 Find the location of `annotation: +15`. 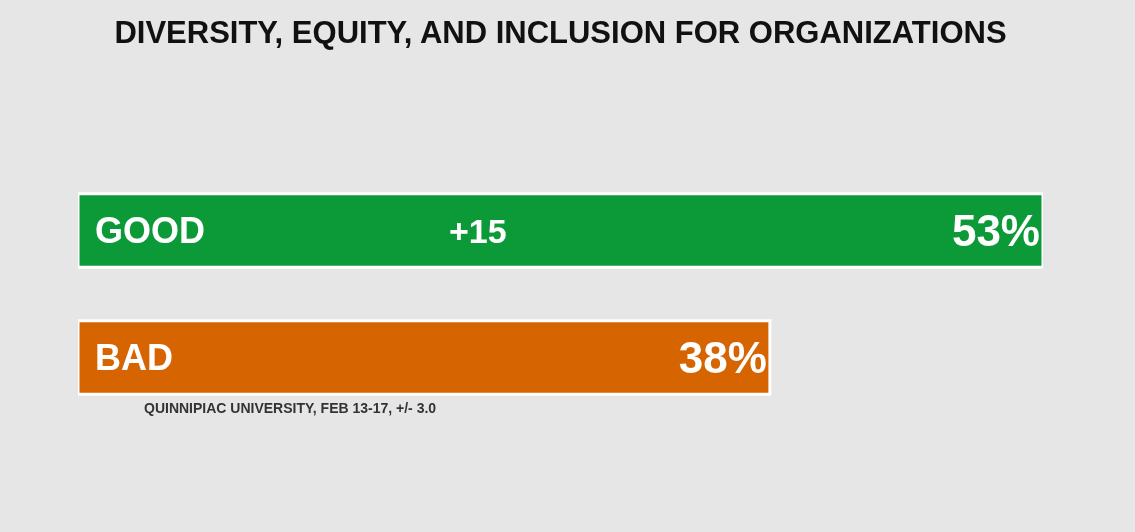

annotation: +15 is located at coordinates (478, 231).